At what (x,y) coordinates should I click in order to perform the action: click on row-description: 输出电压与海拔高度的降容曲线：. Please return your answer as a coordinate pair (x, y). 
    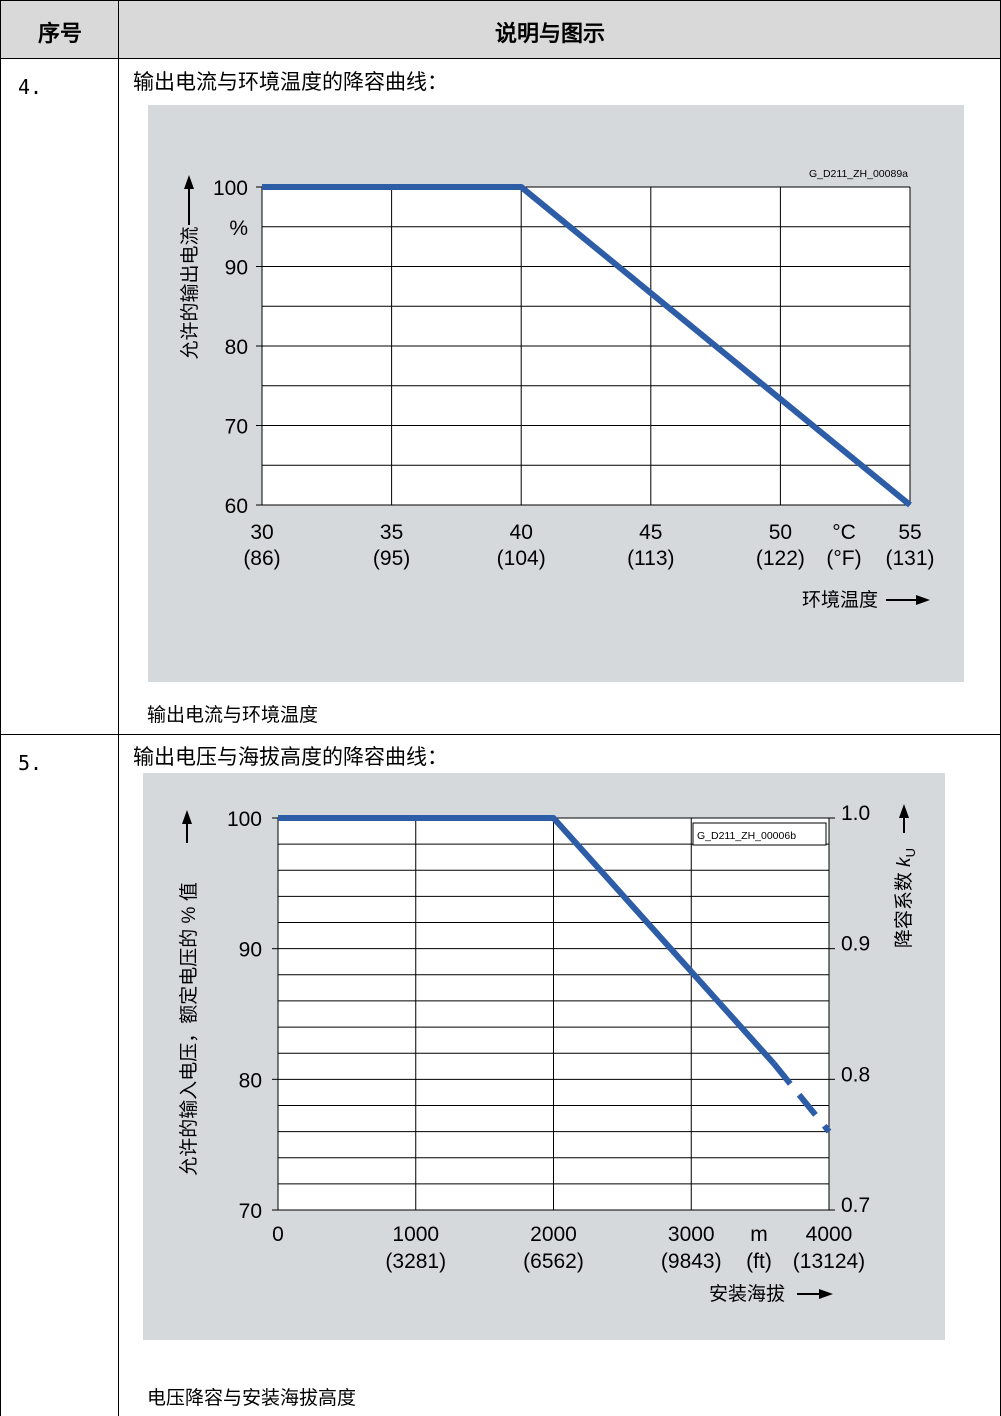
    Looking at the image, I should click on (290, 757).